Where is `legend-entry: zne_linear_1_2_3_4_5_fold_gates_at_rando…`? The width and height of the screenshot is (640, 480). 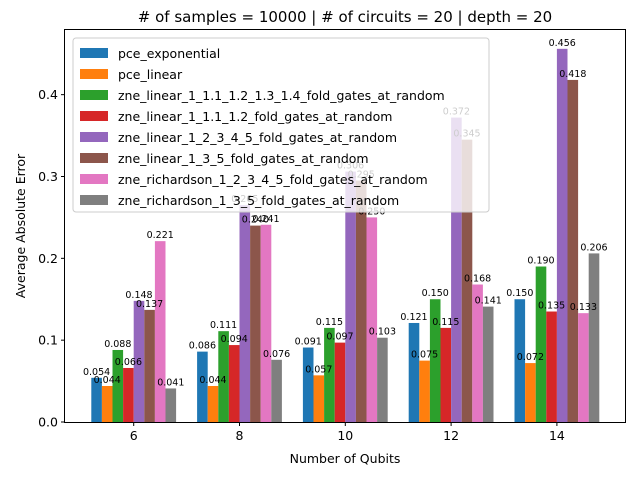
legend-entry: zne_linear_1_2_3_4_5_fold_gates_at_rando… is located at coordinates (257, 137).